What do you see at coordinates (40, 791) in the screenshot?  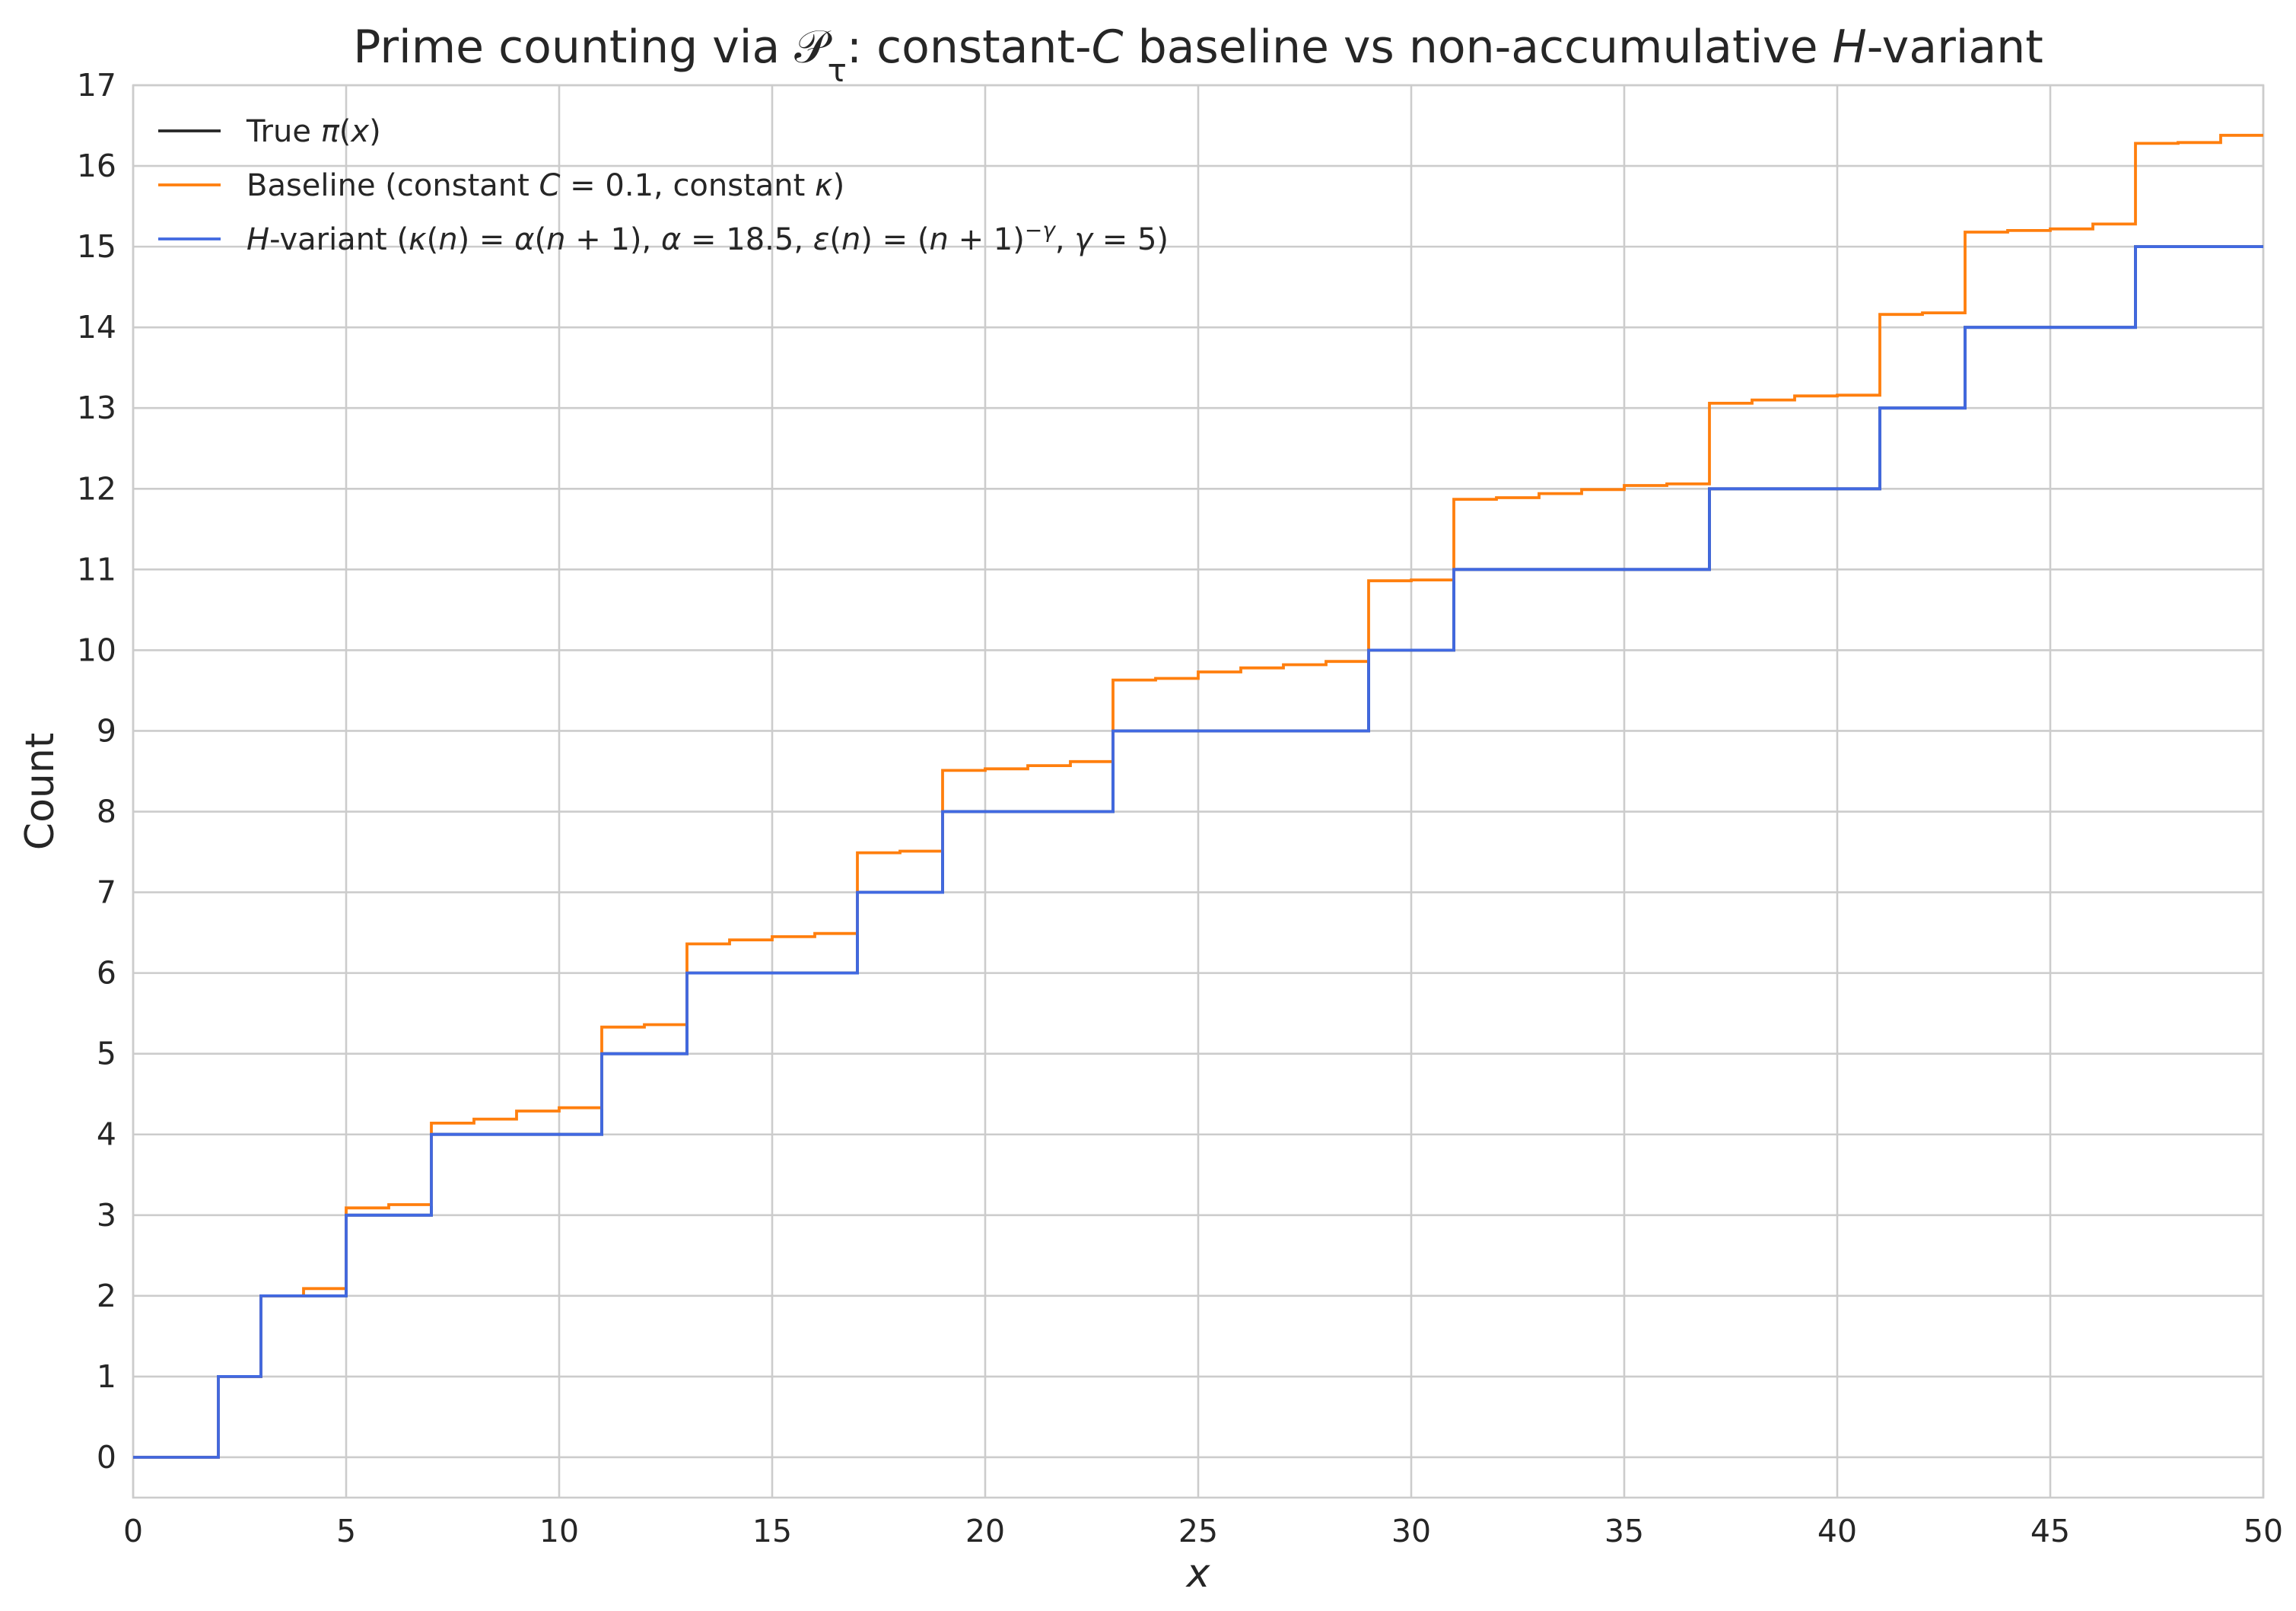 I see `y-axis-label: Count` at bounding box center [40, 791].